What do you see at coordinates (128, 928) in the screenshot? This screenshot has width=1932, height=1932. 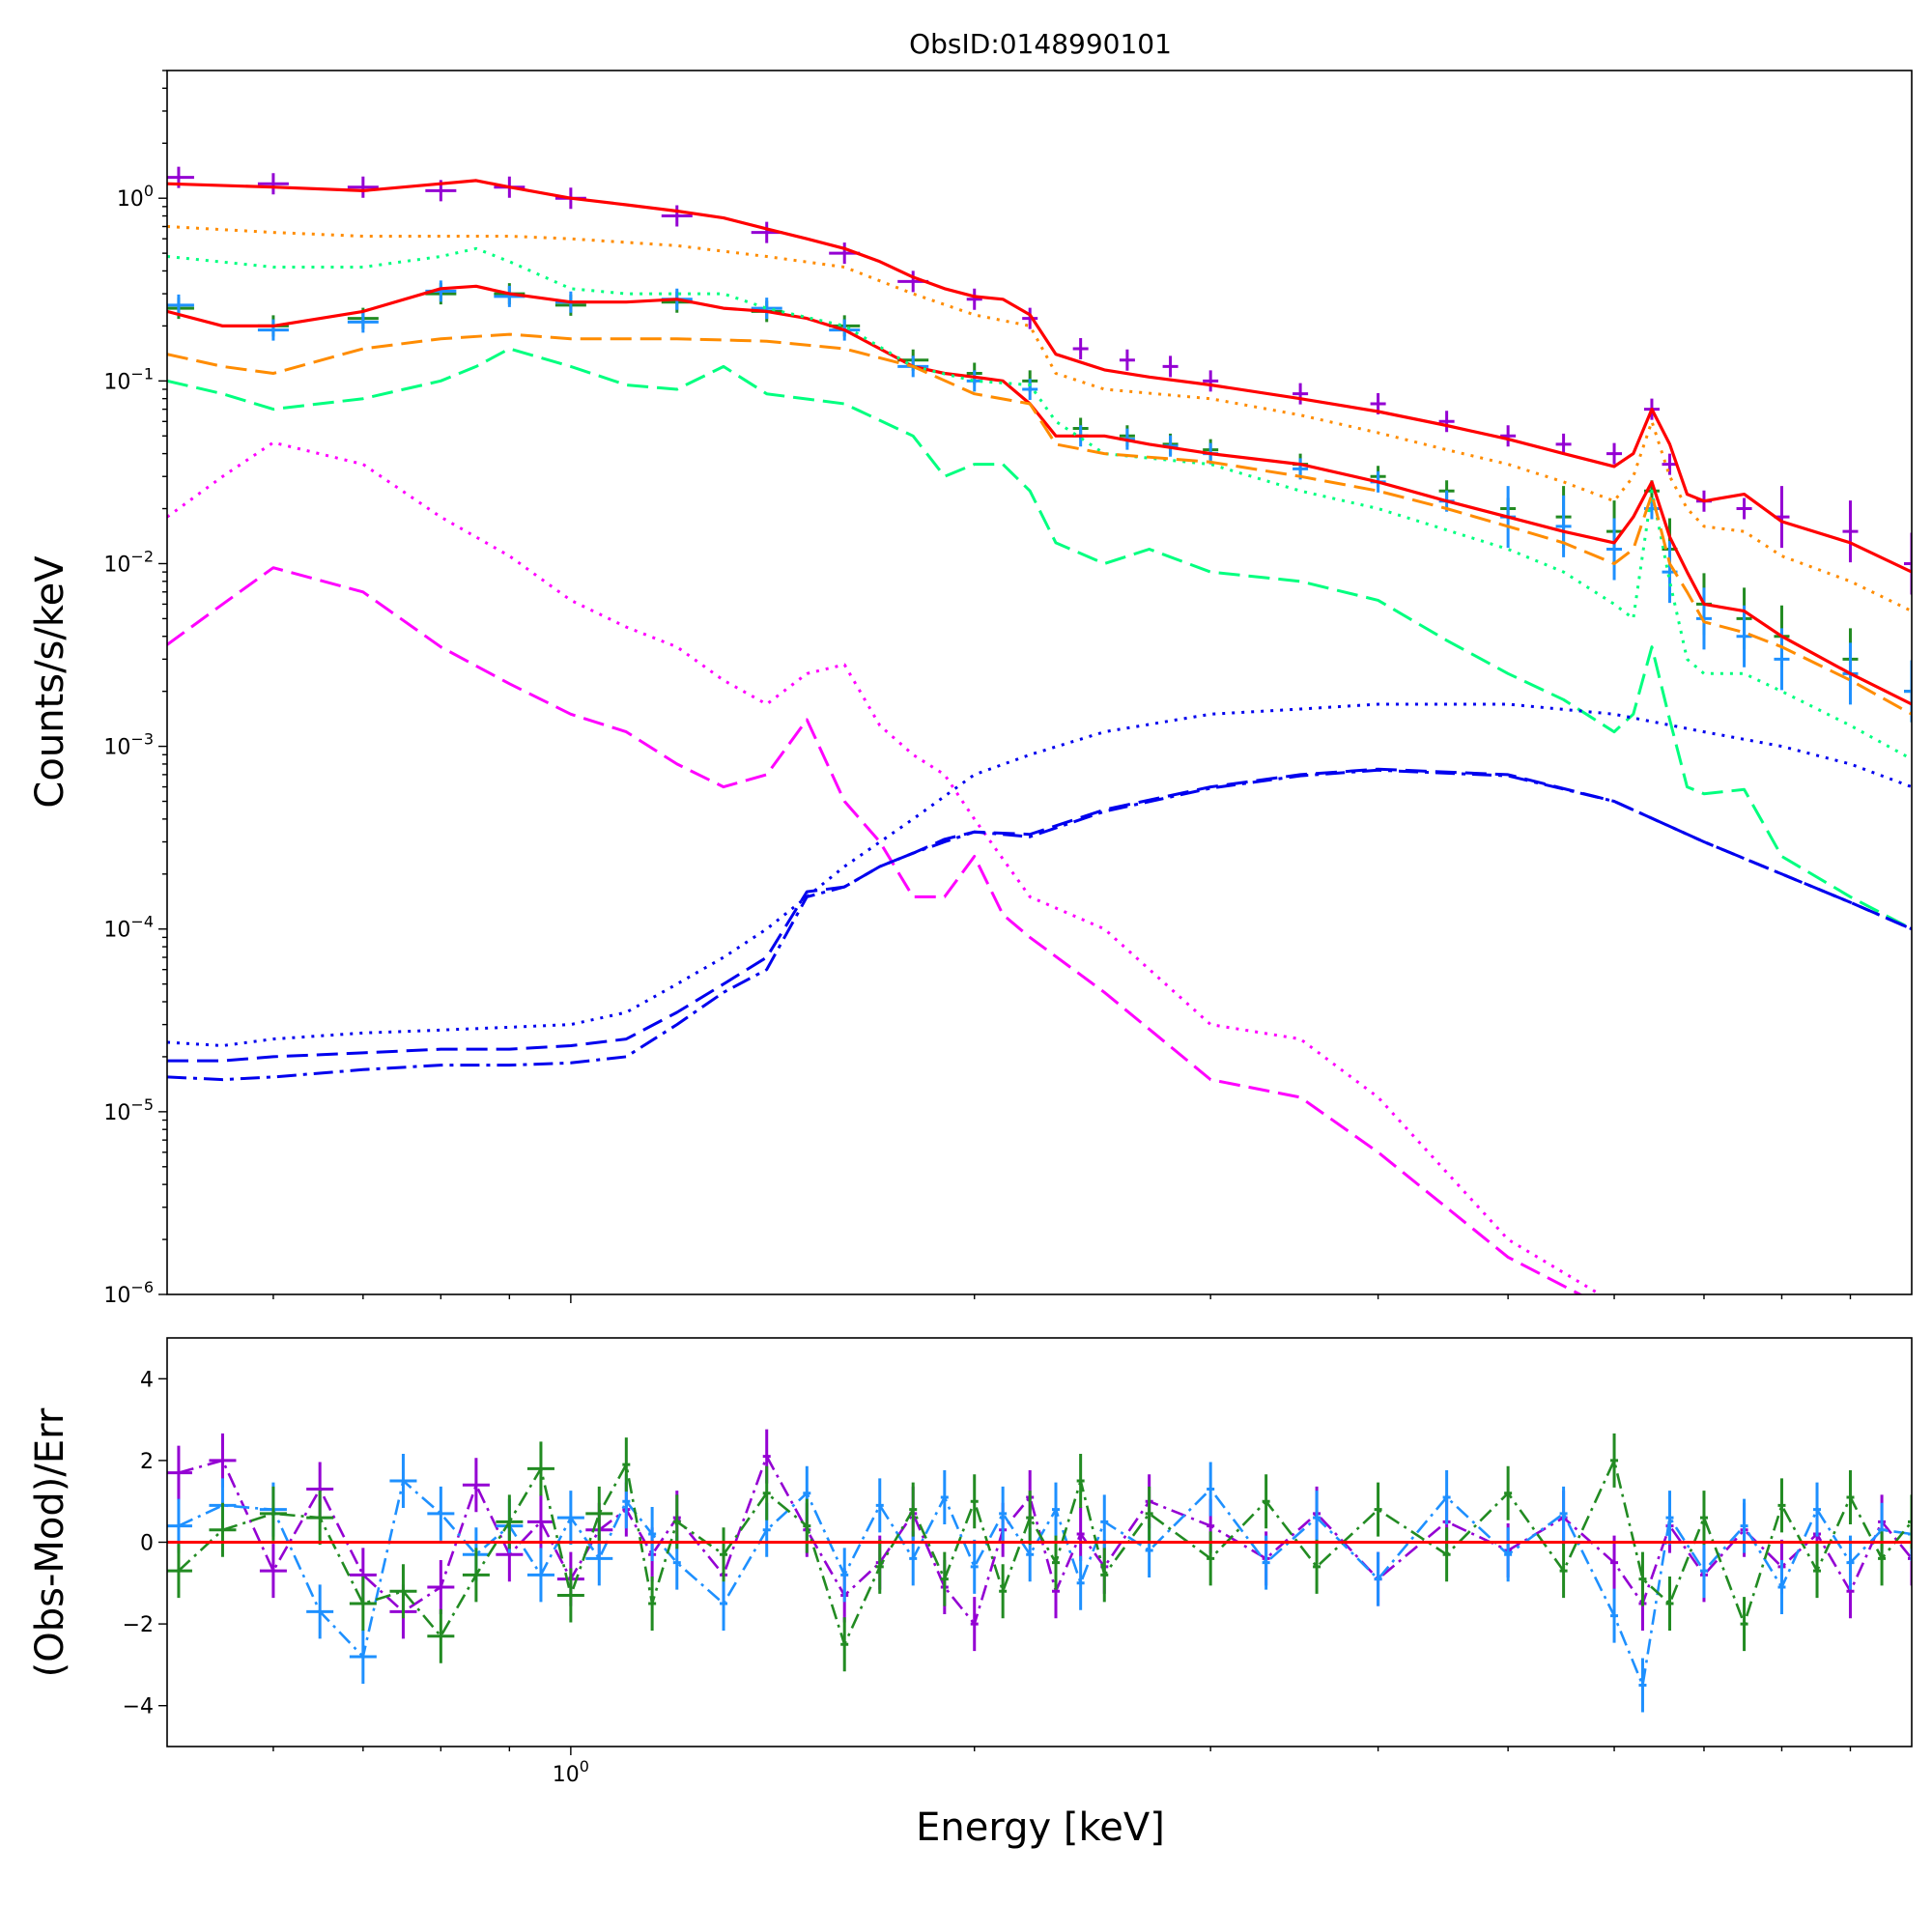 I see `spectrum-y-tick-label: 10⁻⁴` at bounding box center [128, 928].